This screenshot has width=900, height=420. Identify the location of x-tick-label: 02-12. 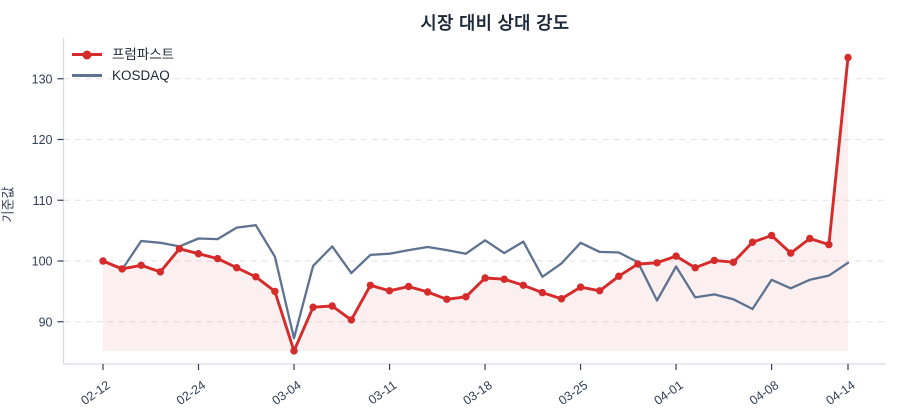
(95, 393).